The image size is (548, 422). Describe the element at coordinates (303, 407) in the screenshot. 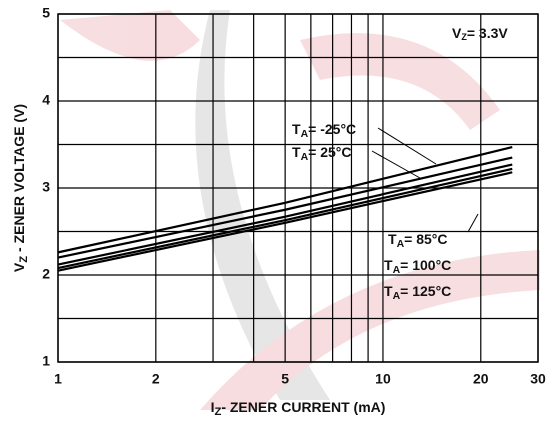

I see `text-rest: - ZENER CURRENT (mA)` at that location.